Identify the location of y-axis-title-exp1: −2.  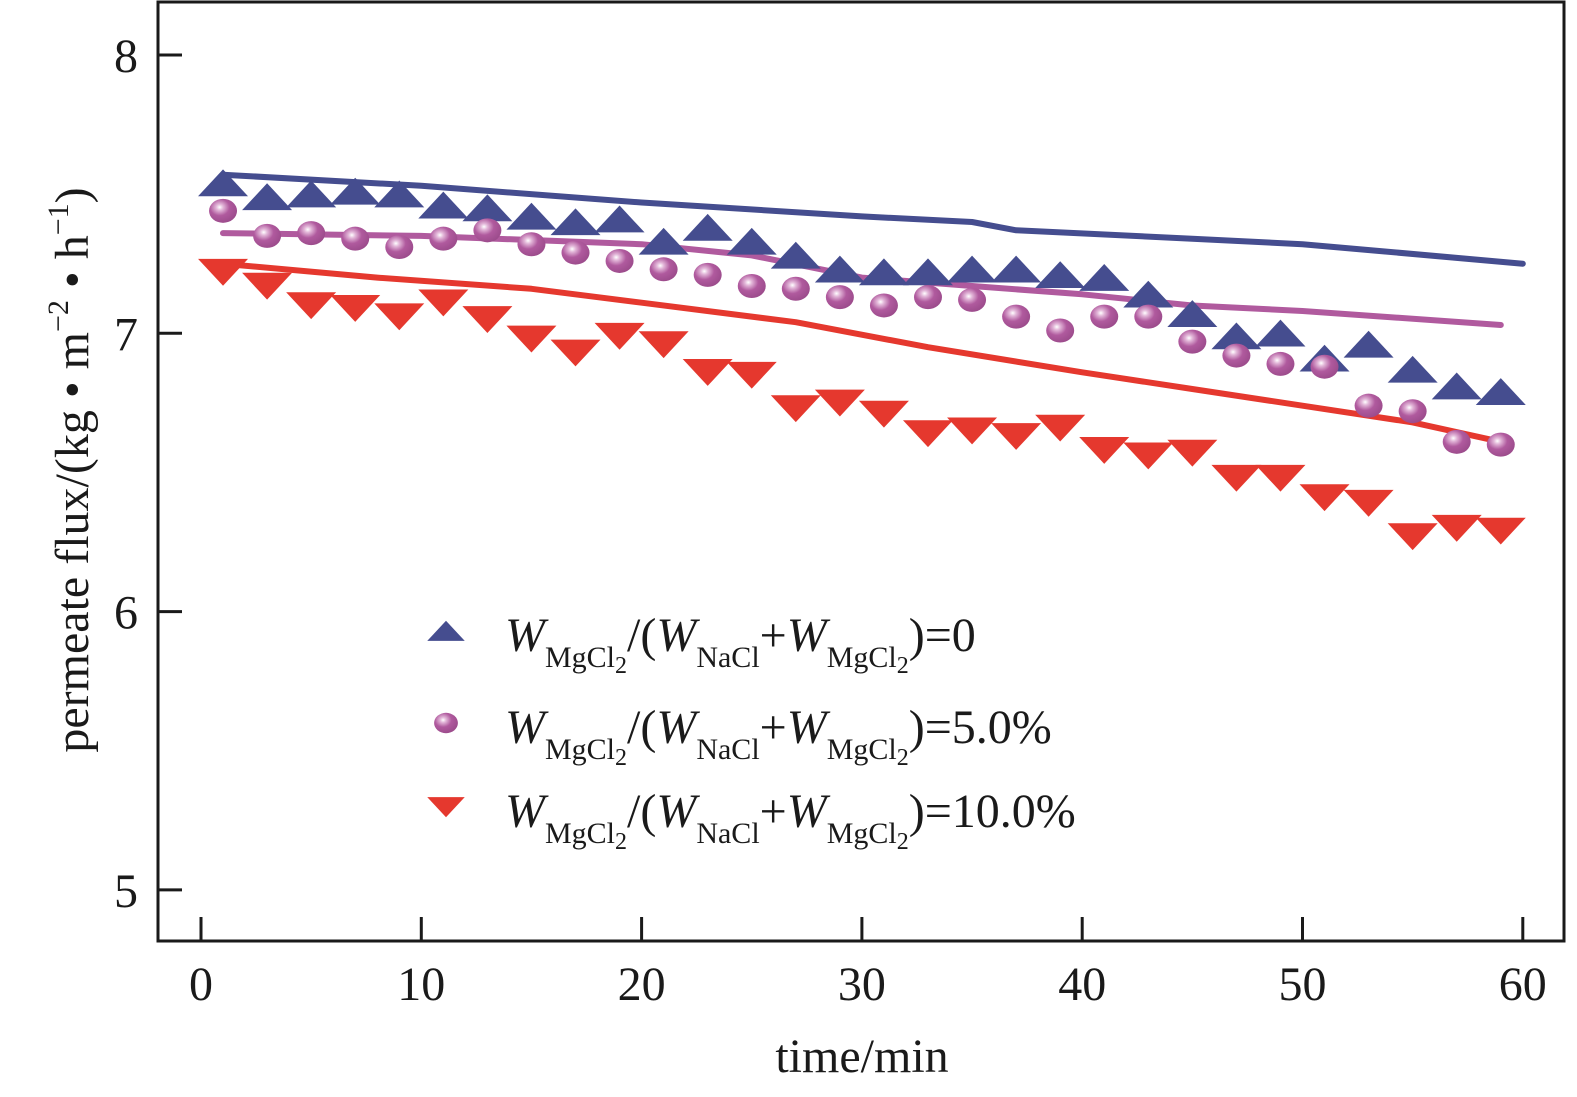
(58, 316).